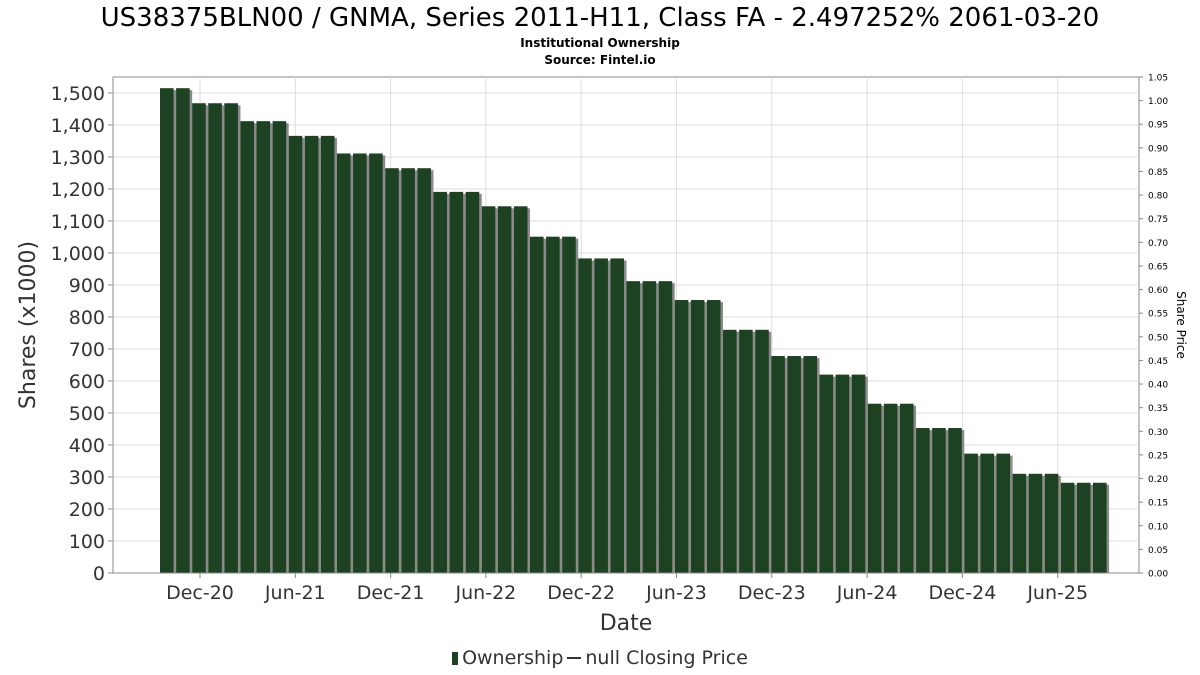 The width and height of the screenshot is (1200, 675). What do you see at coordinates (87, 510) in the screenshot?
I see `y-tick-label: 200` at bounding box center [87, 510].